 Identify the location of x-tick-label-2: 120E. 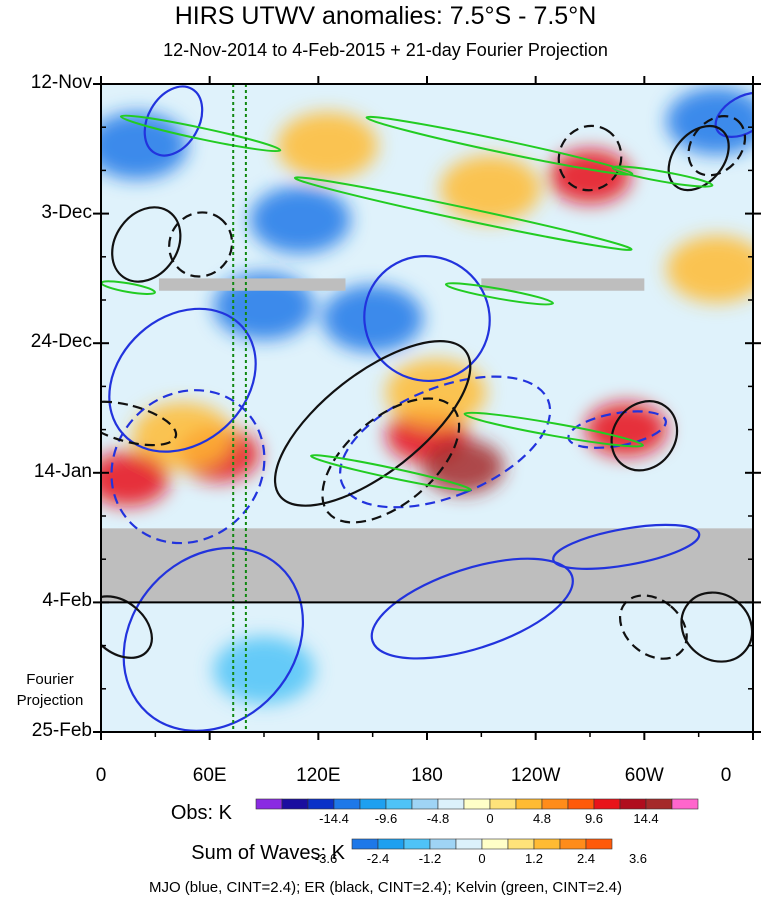
(318, 775).